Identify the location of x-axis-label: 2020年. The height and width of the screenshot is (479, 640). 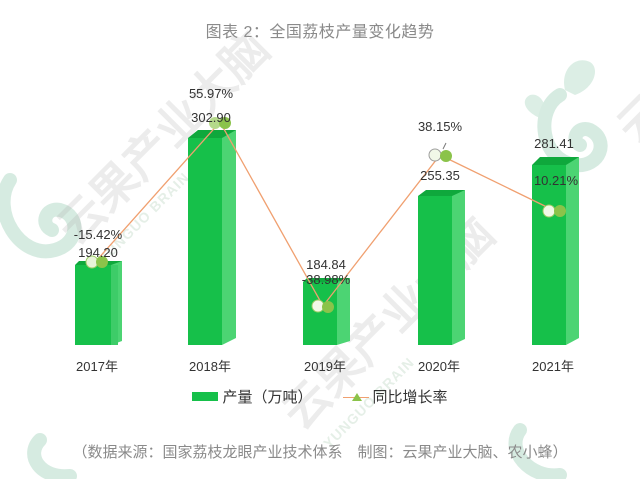
(439, 366).